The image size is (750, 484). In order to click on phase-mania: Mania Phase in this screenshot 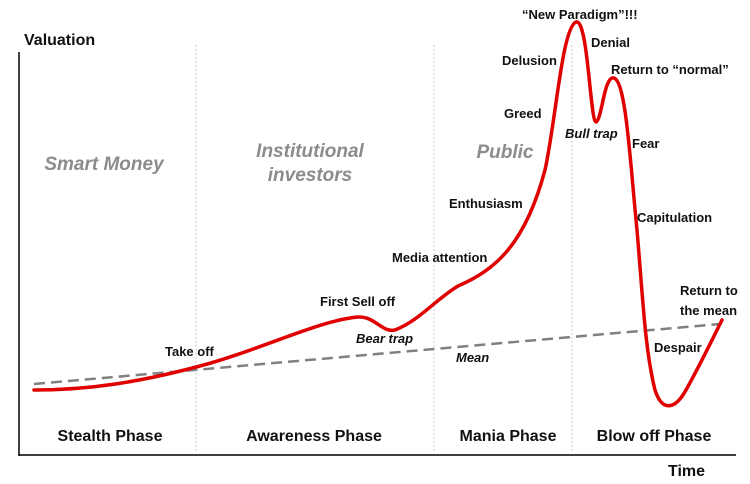, I will do `click(508, 436)`.